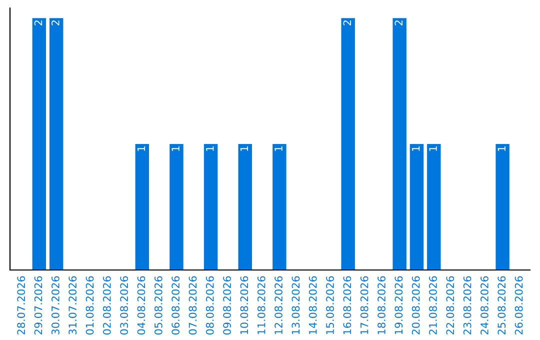  I want to click on x-tick-label: 30.07.2026, so click(55, 305).